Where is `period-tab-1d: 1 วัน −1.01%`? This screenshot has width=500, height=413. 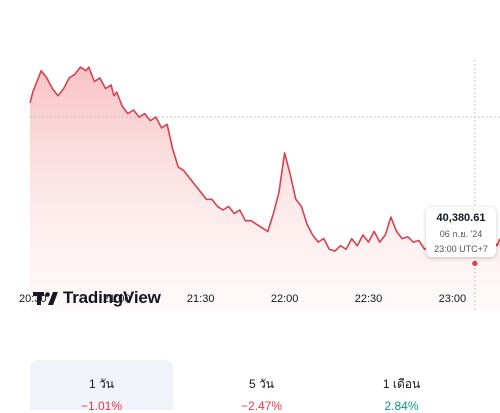
period-tab-1d: 1 วัน −1.01% is located at coordinates (101, 386).